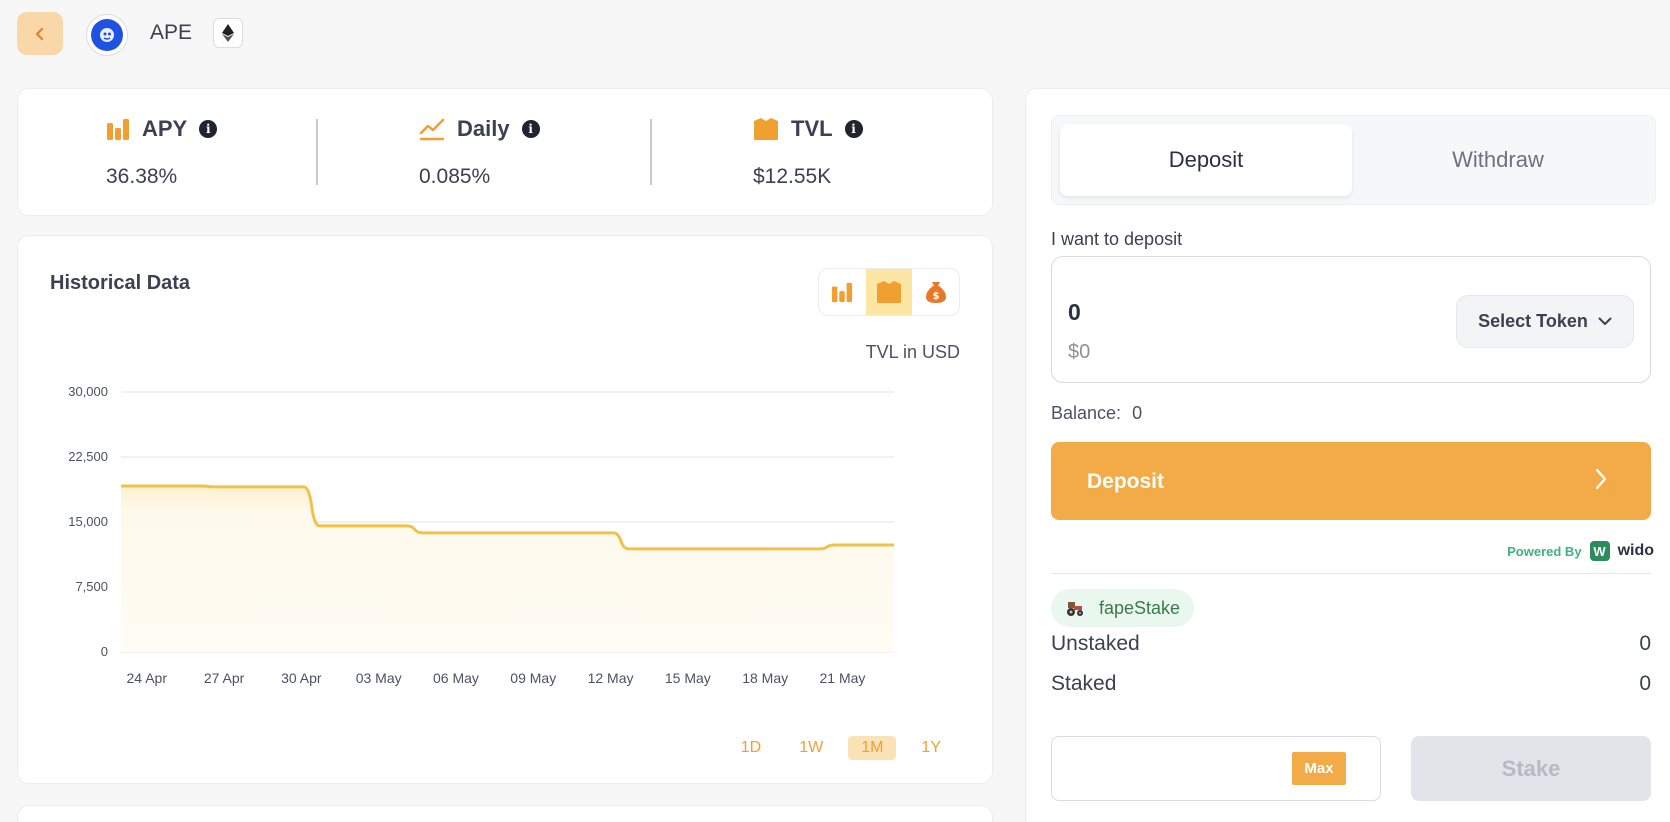  What do you see at coordinates (1599, 551) in the screenshot?
I see `wido-logo-icon: W` at bounding box center [1599, 551].